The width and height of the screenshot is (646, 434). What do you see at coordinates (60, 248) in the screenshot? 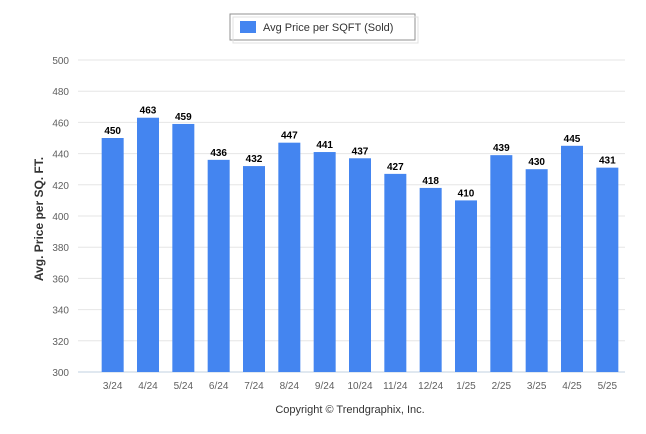
I see `y-tick-label: 380` at bounding box center [60, 248].